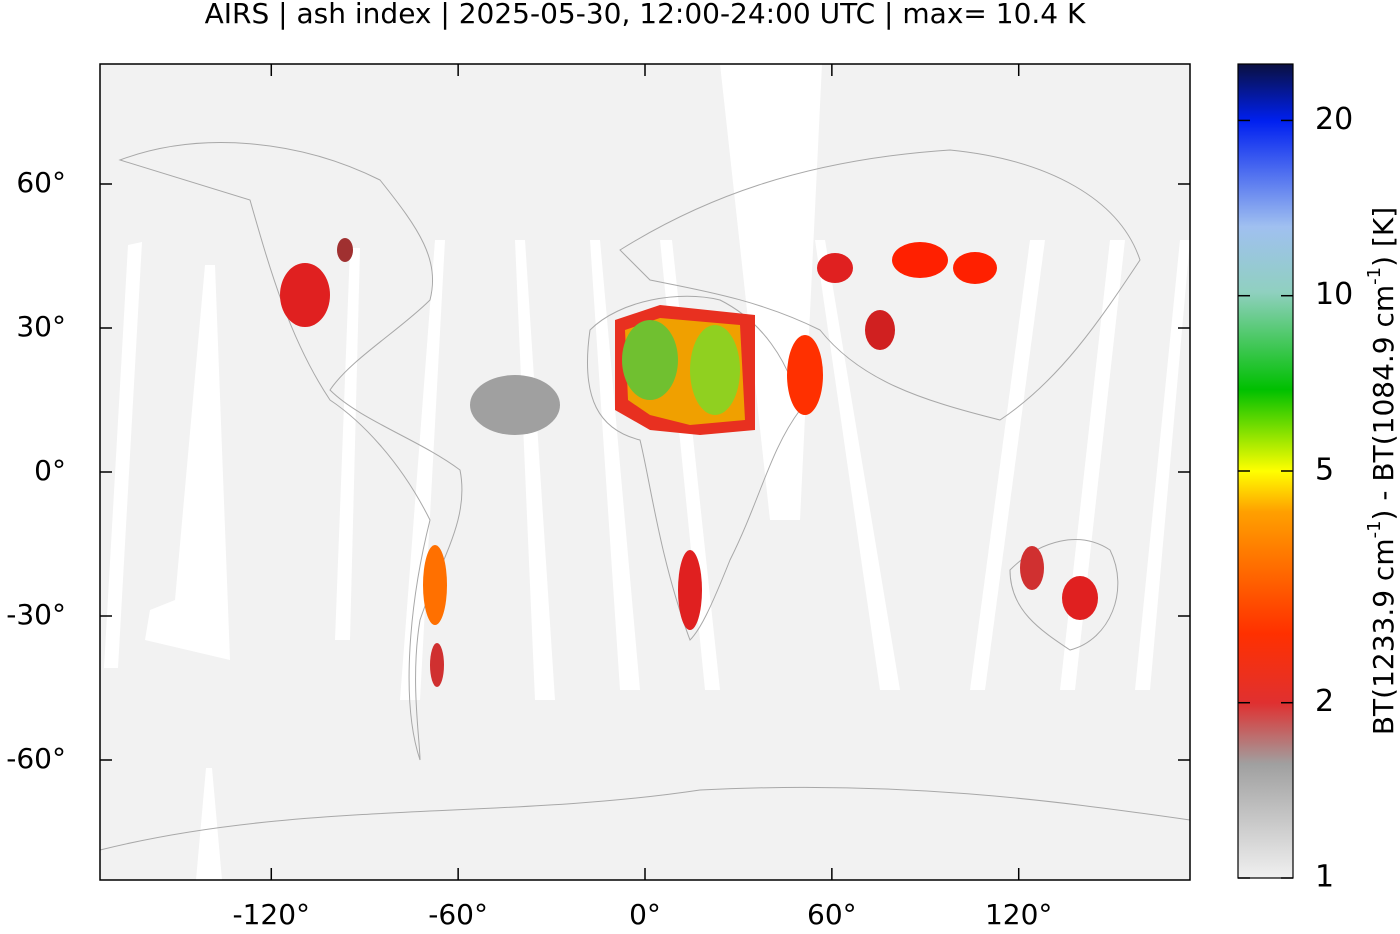 Image resolution: width=1400 pixels, height=934 pixels. I want to click on label-part: ) - BT(1084.9 cm, so click(1383, 403).